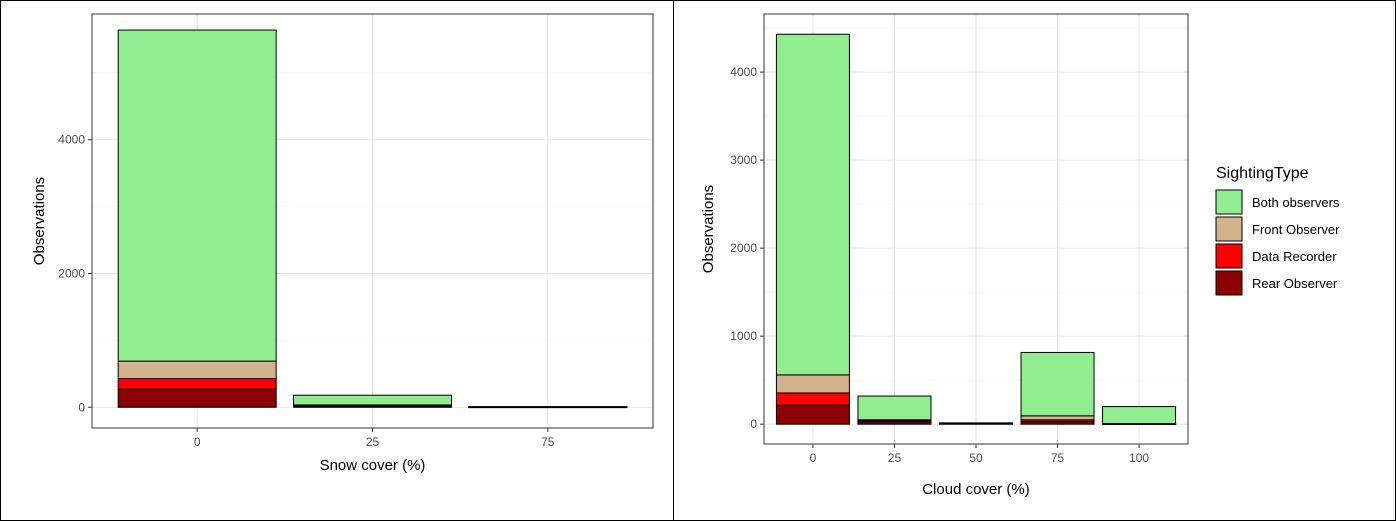 The width and height of the screenshot is (1396, 521). Describe the element at coordinates (1294, 256) in the screenshot. I see `legend-label: Data Recorder` at that location.